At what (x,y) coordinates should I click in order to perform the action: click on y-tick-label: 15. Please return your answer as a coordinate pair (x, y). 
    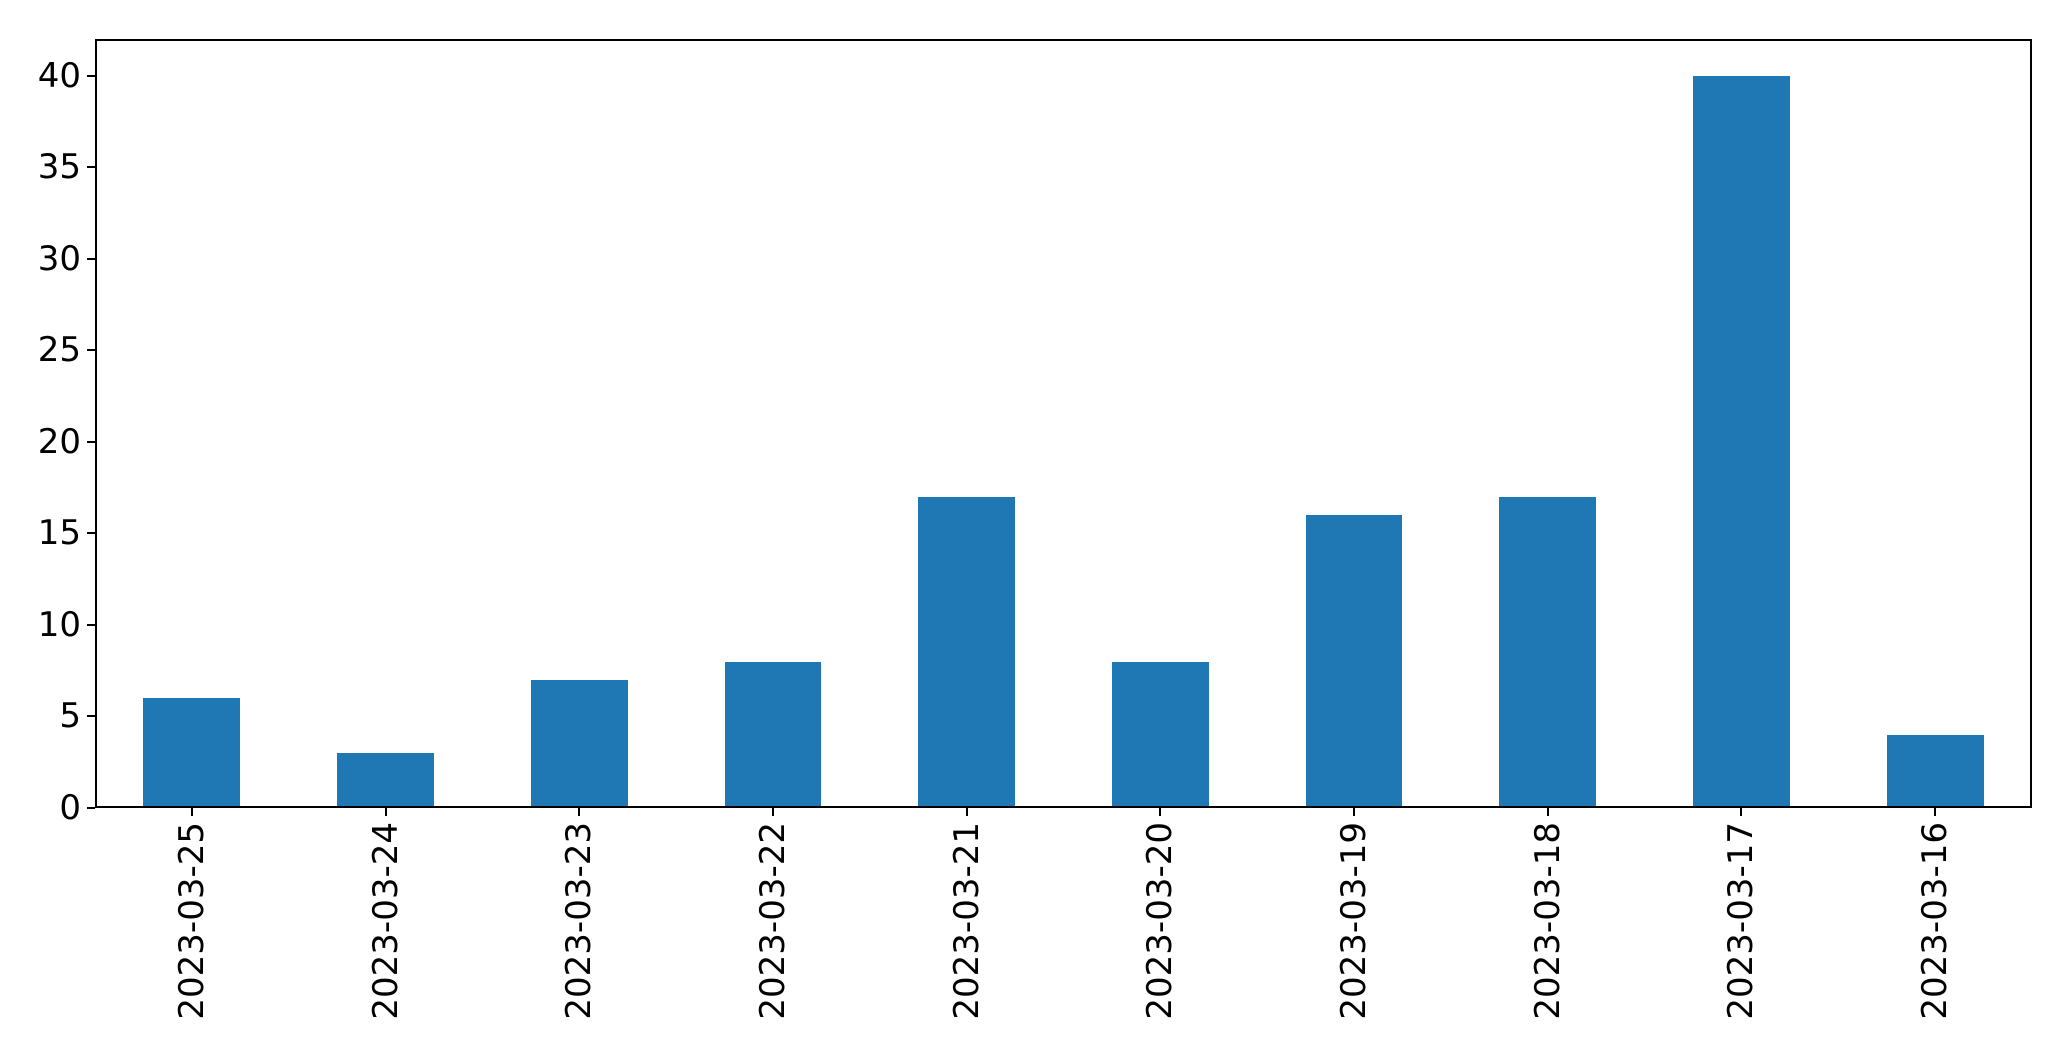
    Looking at the image, I should click on (59, 533).